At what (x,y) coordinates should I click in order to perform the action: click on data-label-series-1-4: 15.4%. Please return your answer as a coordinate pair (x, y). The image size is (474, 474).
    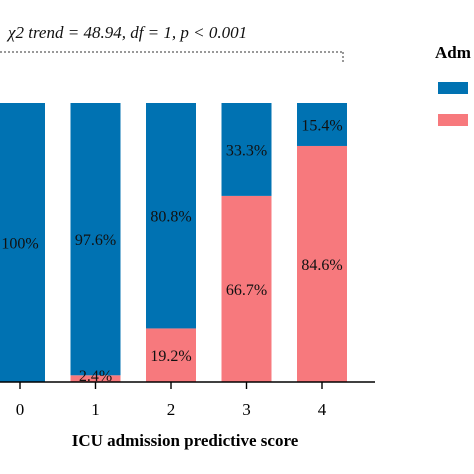
    Looking at the image, I should click on (321, 125).